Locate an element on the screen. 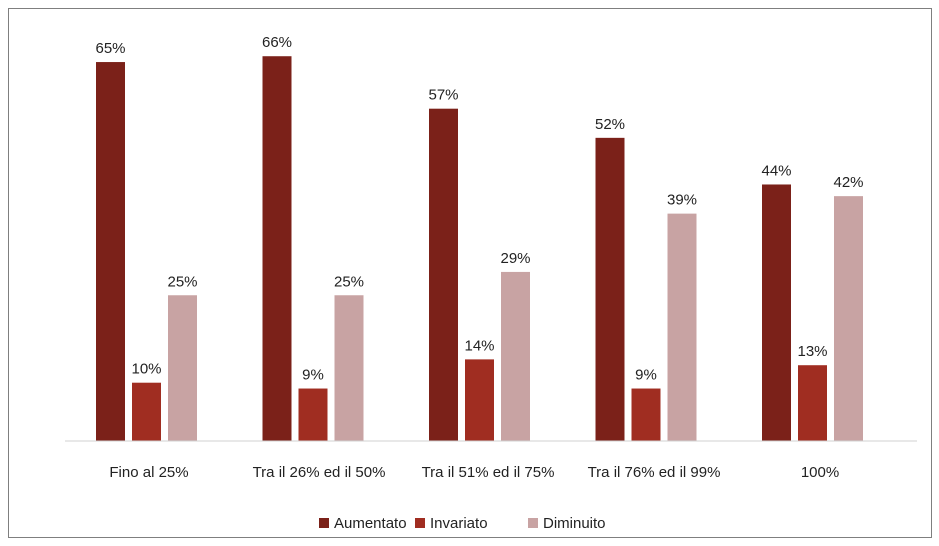 The image size is (939, 546). legend-swatch-diminuito is located at coordinates (533, 523).